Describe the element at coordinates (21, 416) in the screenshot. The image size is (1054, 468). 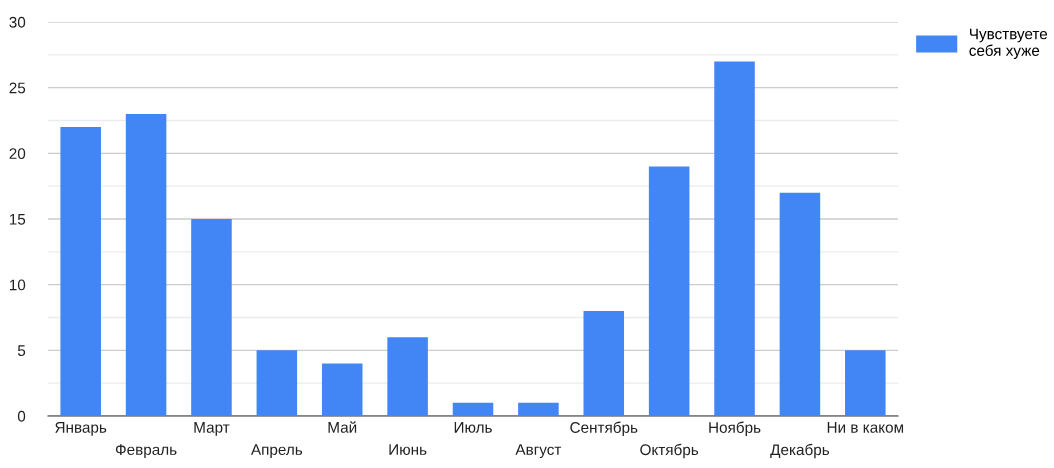
I see `y-tick-label: 0` at that location.